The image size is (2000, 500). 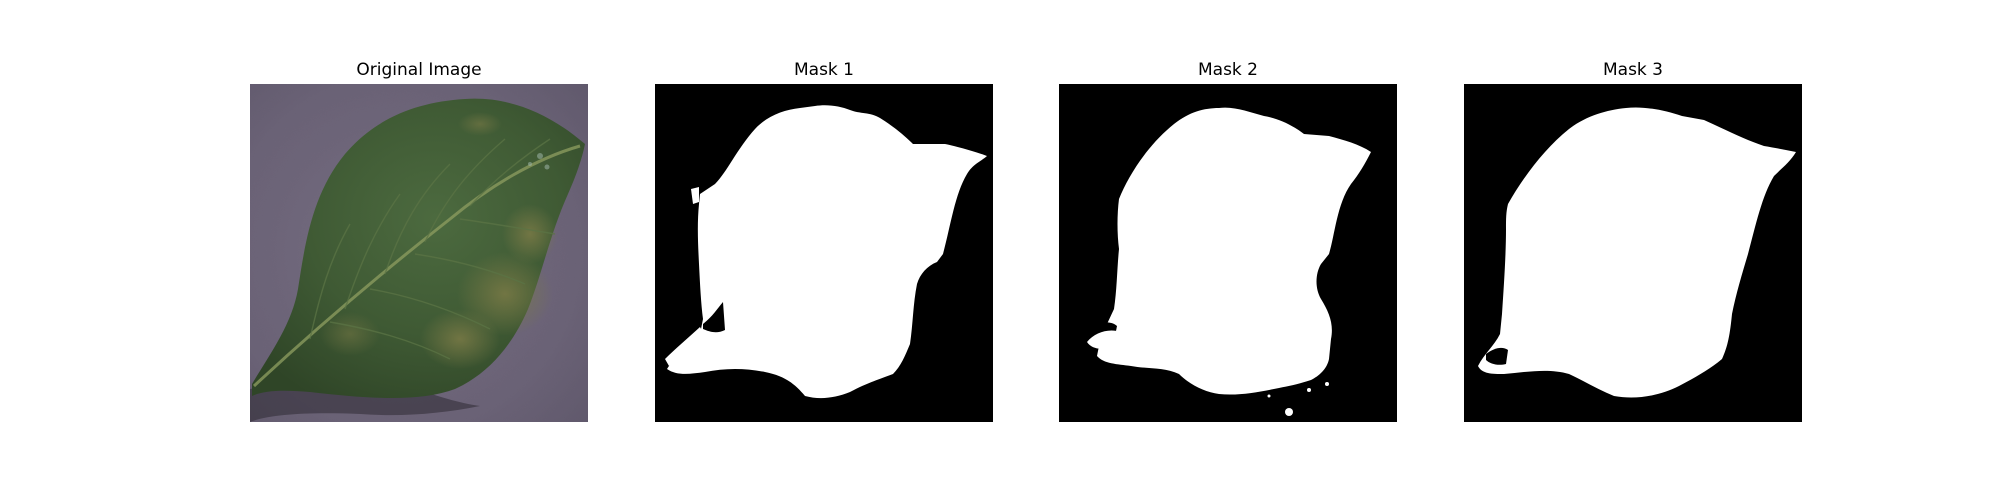 What do you see at coordinates (1234, 251) in the screenshot?
I see `mask-2-foreground` at bounding box center [1234, 251].